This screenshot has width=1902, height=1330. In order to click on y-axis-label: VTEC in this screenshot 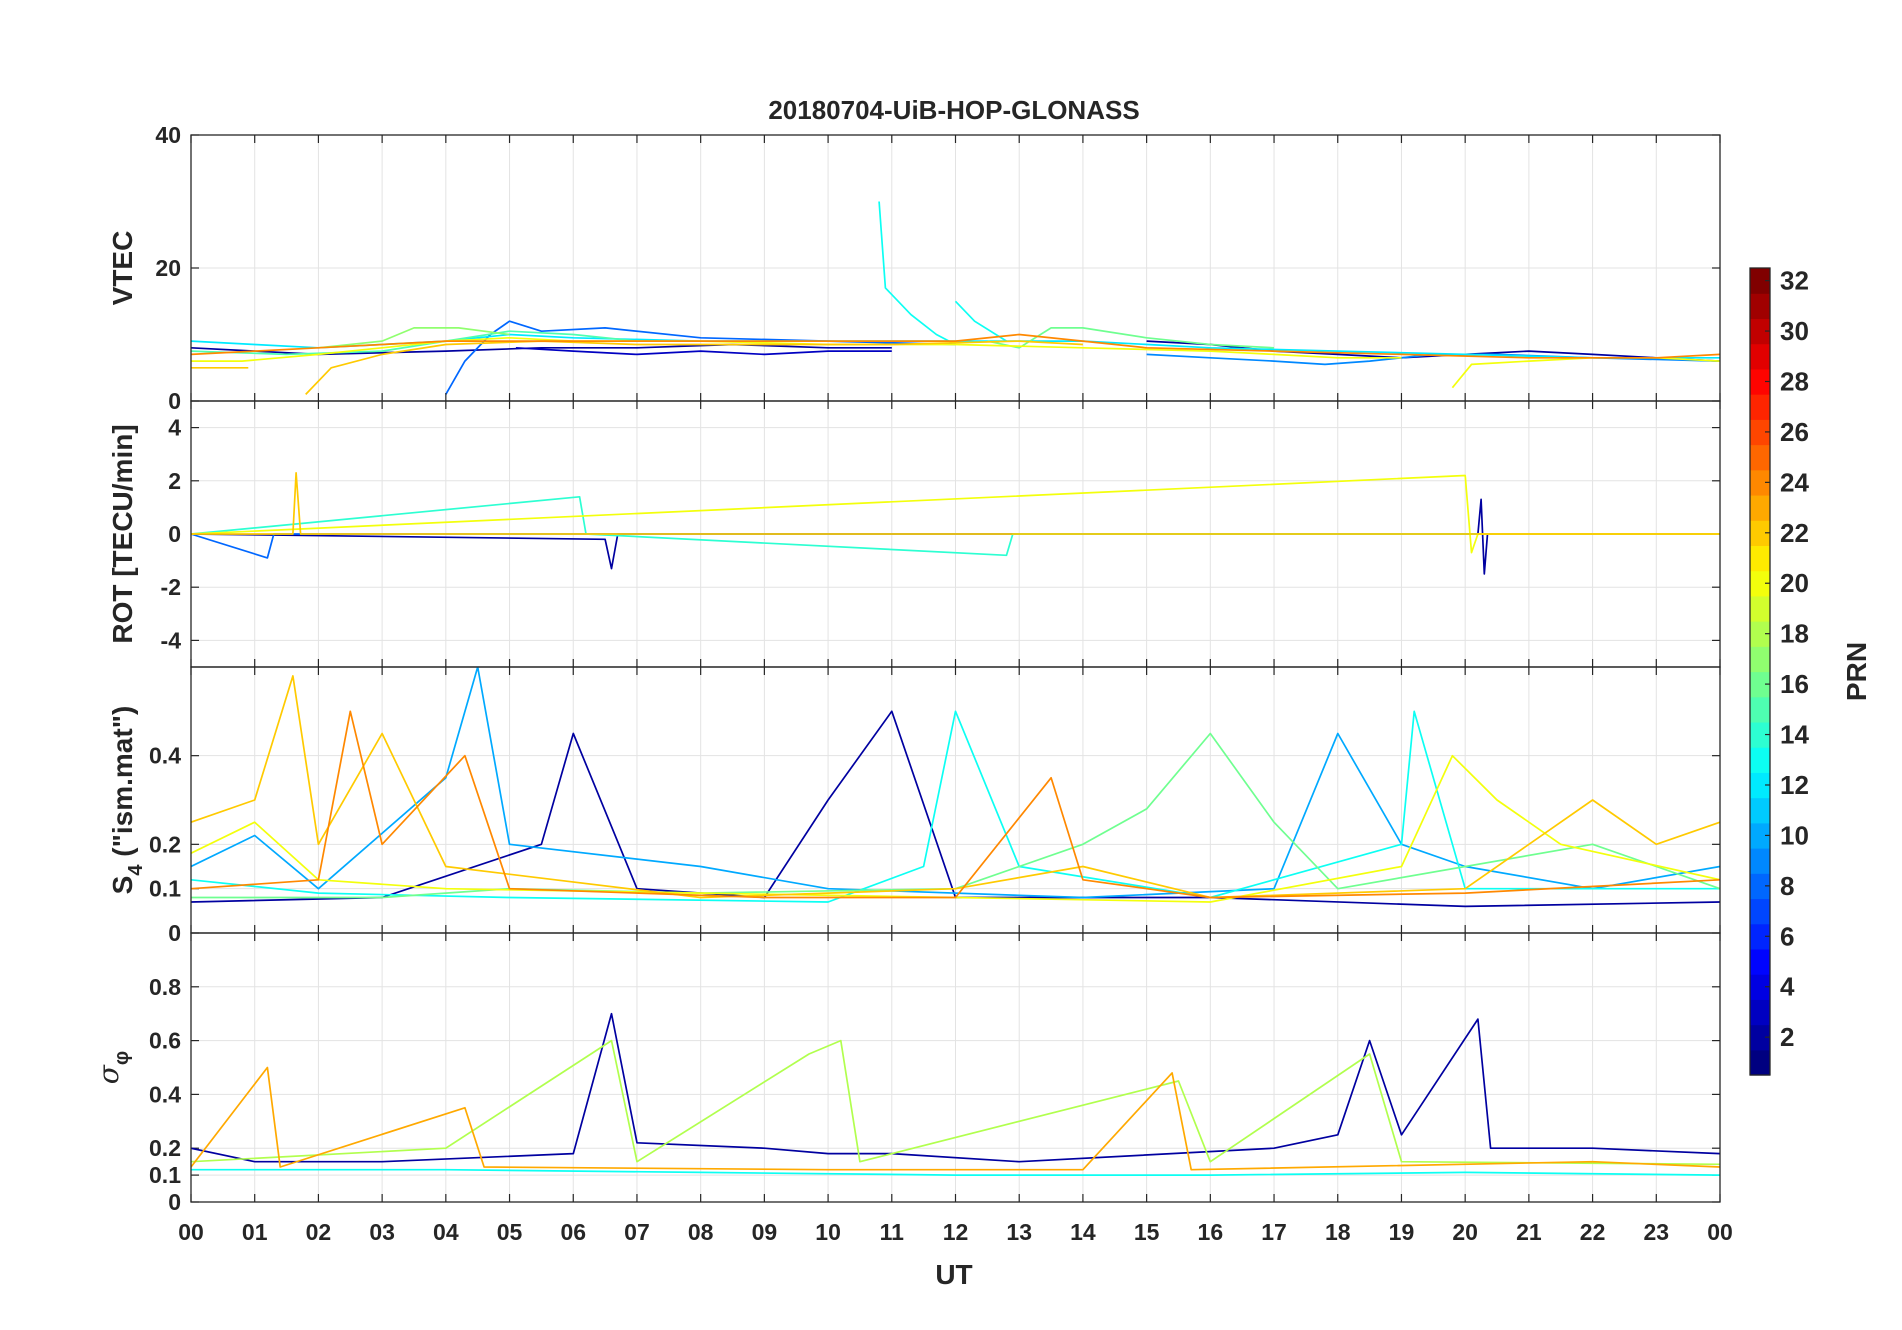, I will do `click(122, 268)`.